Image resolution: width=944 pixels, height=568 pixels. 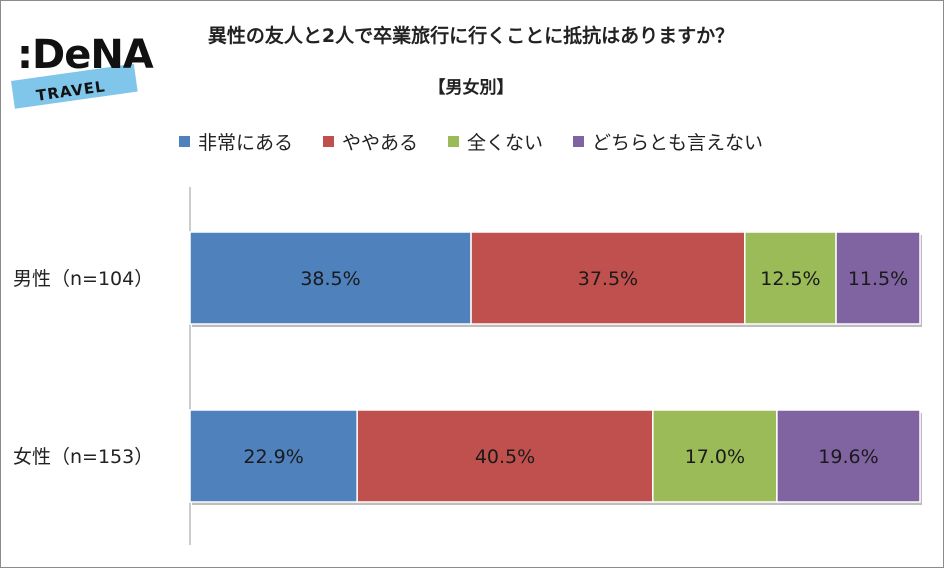 I want to click on dena-travel-logo: :DeNA TRAVEL, so click(x=82, y=74).